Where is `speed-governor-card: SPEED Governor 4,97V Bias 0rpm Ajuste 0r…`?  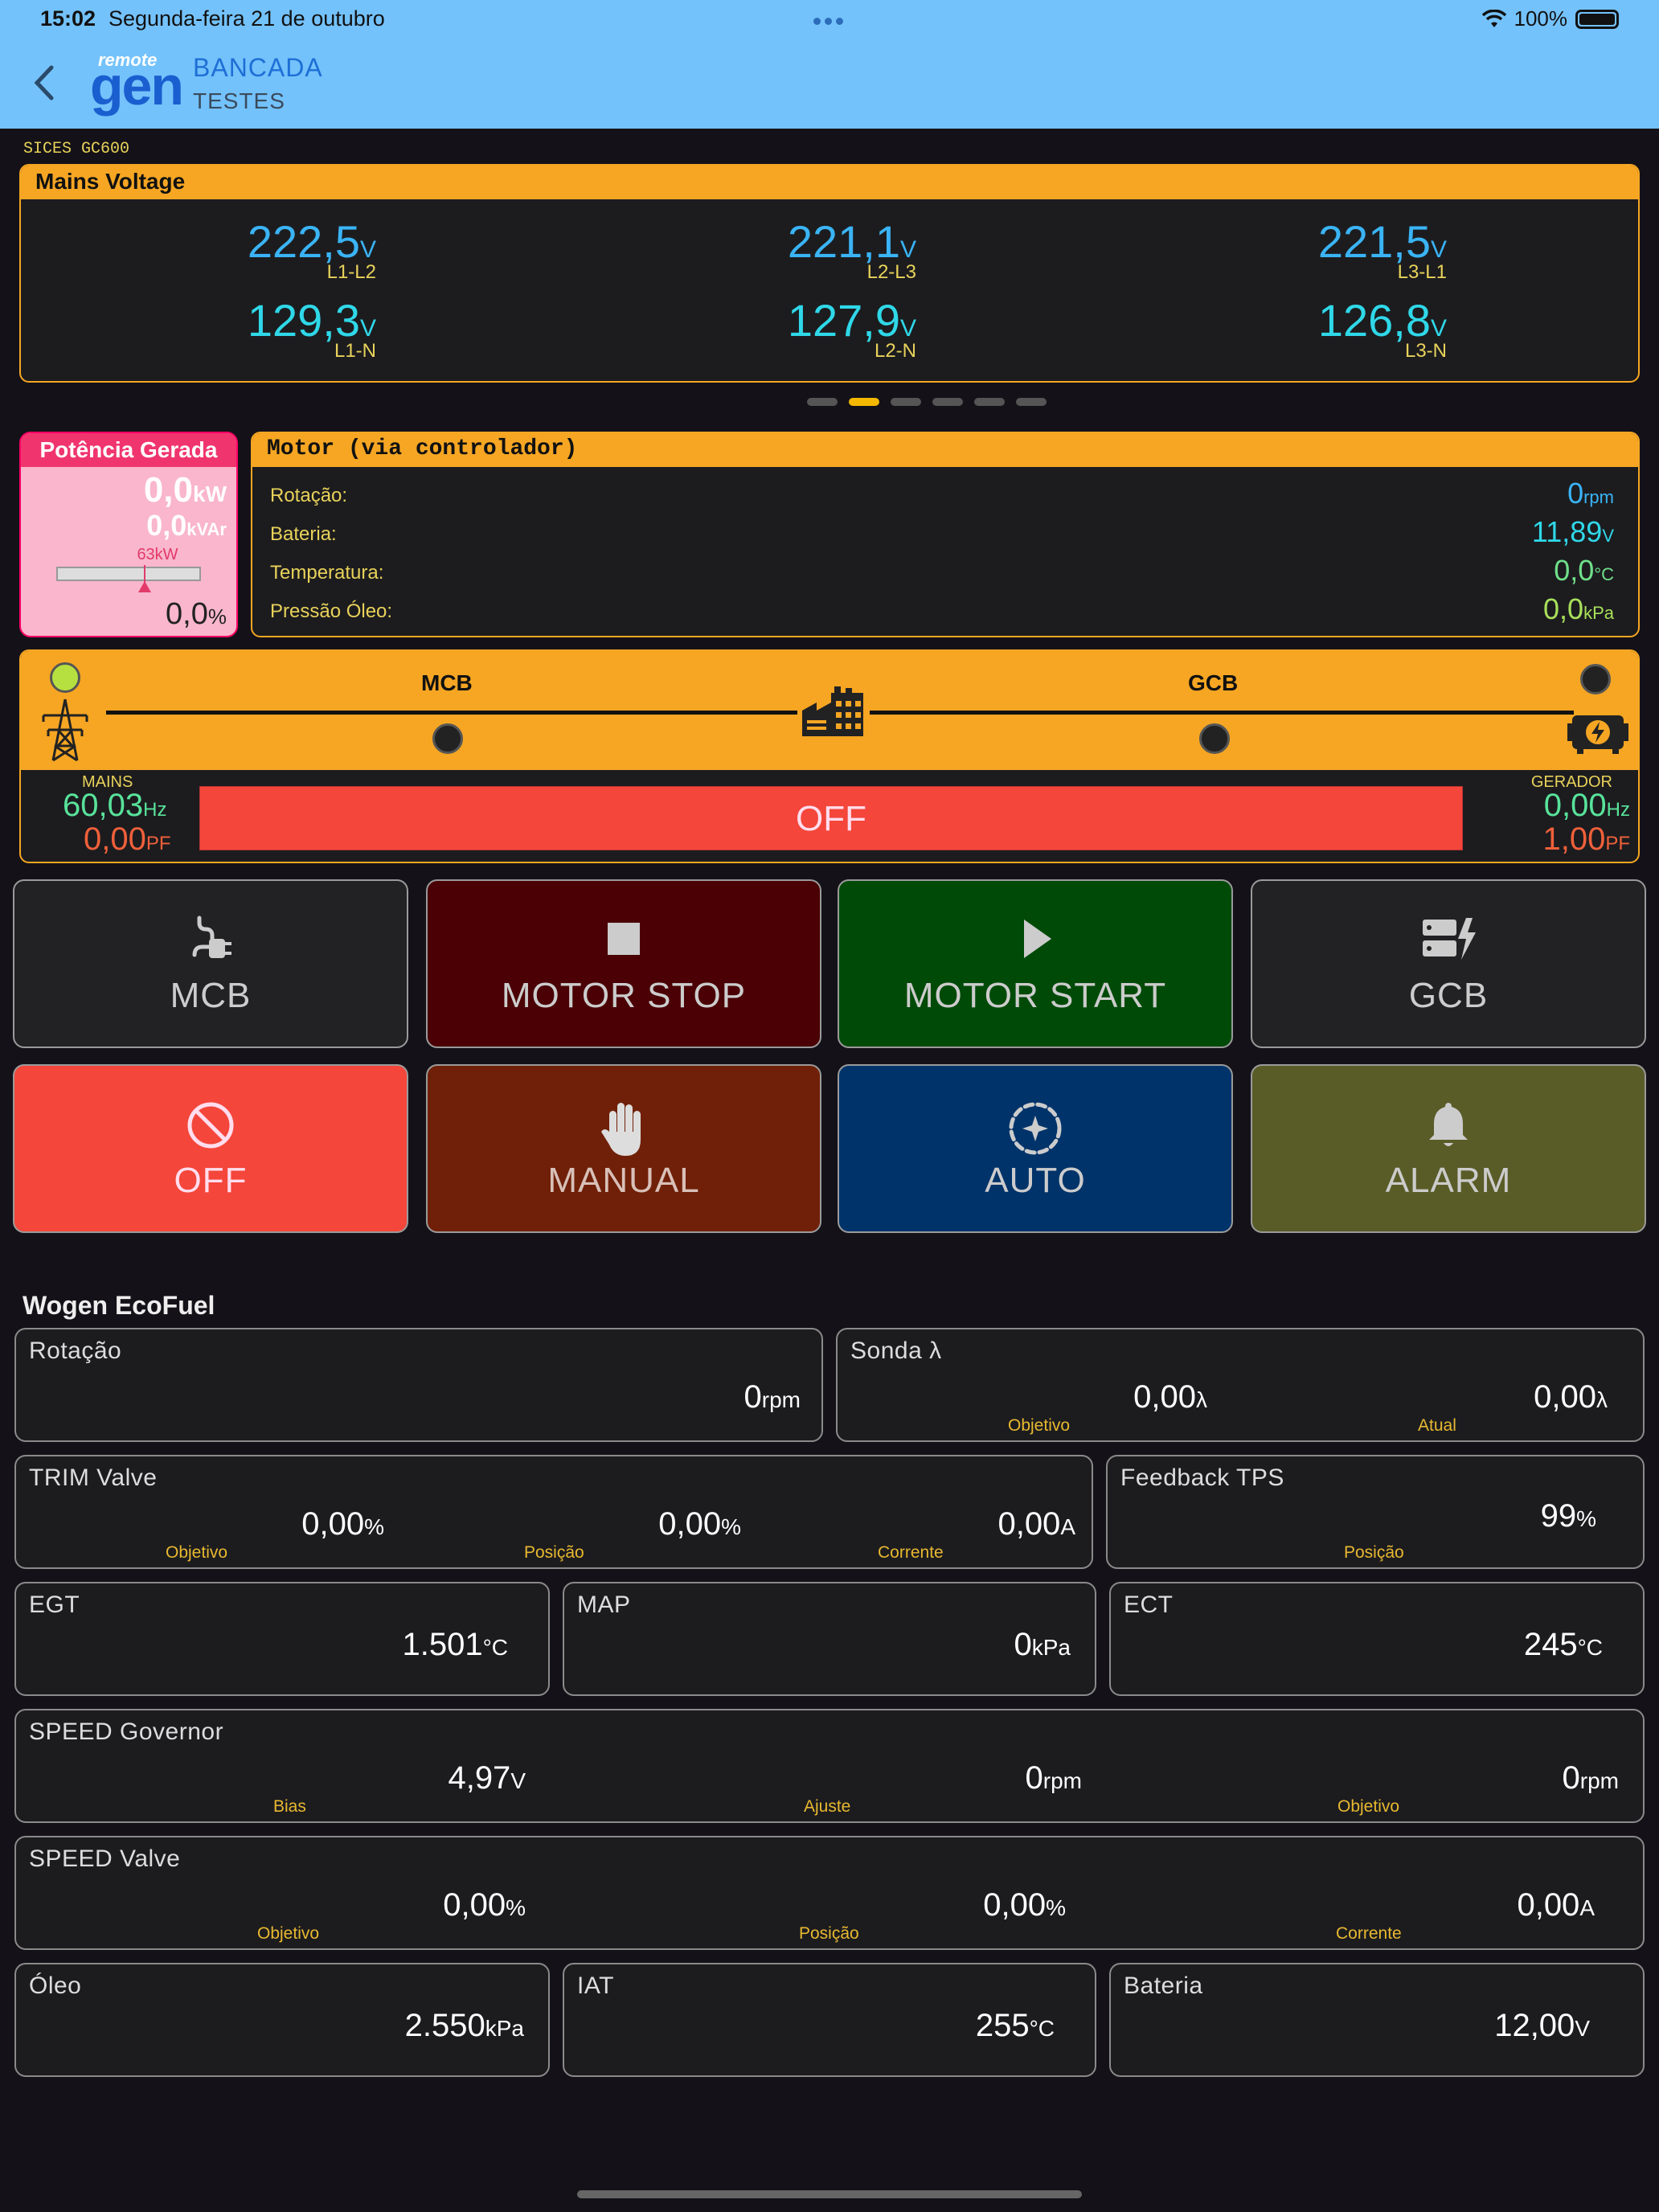 speed-governor-card: SPEED Governor 4,97V Bias 0rpm Ajuste 0r… is located at coordinates (829, 1766).